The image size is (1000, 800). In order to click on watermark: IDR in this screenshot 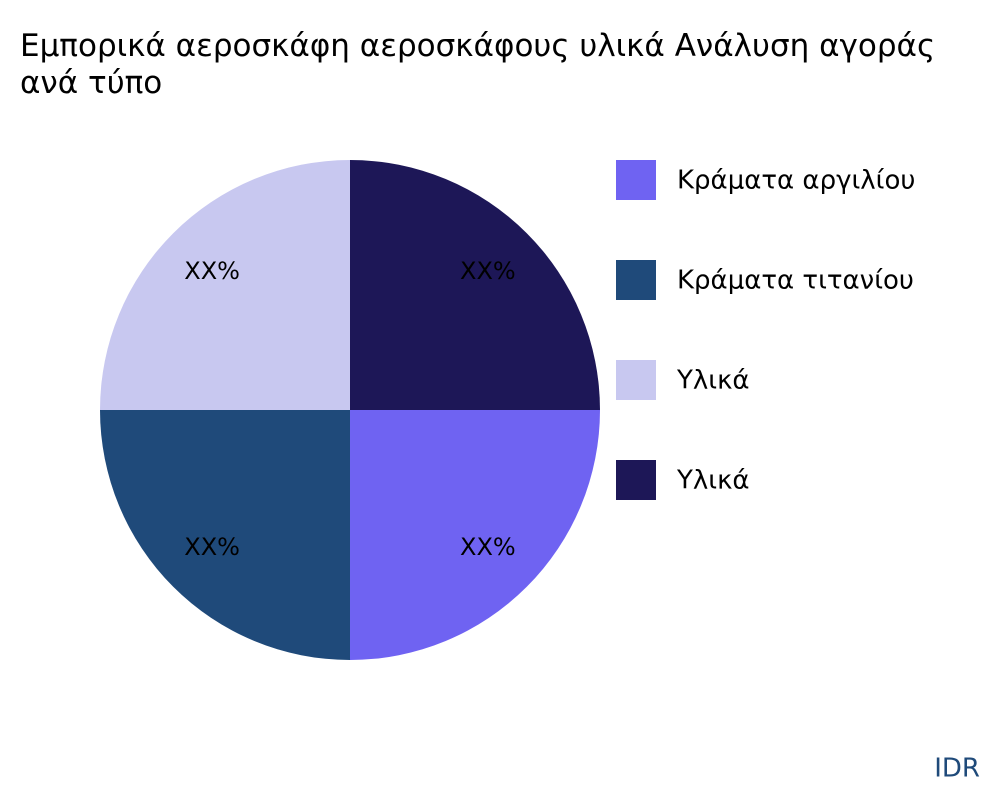, I will do `click(957, 769)`.